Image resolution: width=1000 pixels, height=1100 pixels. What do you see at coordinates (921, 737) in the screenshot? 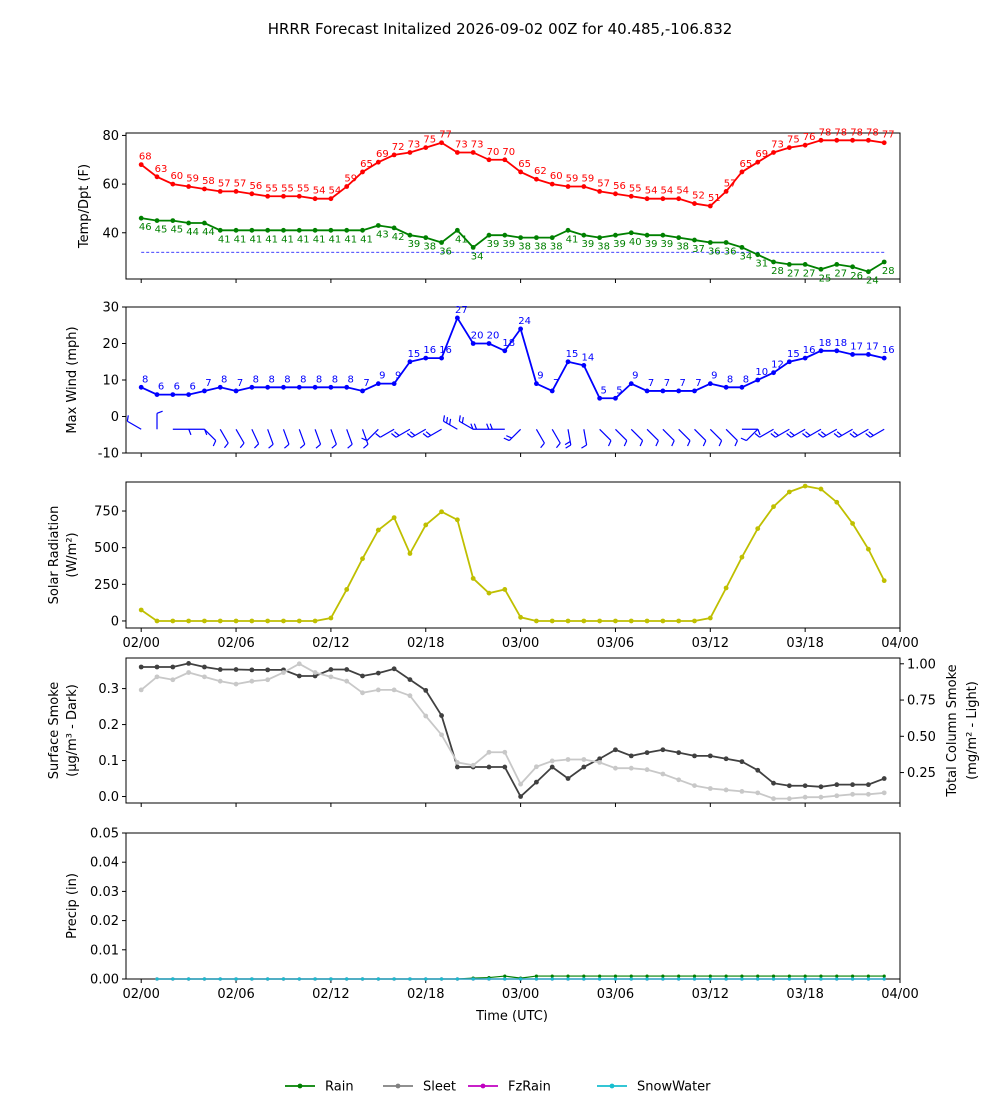
I see `y-right-tick-label: 0.50` at bounding box center [921, 737].